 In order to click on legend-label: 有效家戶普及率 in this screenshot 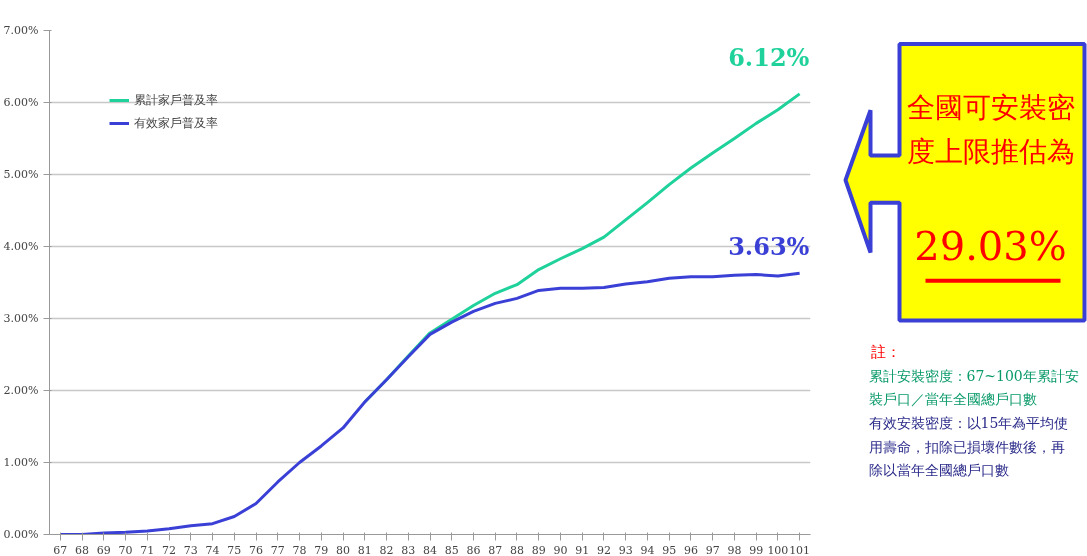, I will do `click(176, 123)`.